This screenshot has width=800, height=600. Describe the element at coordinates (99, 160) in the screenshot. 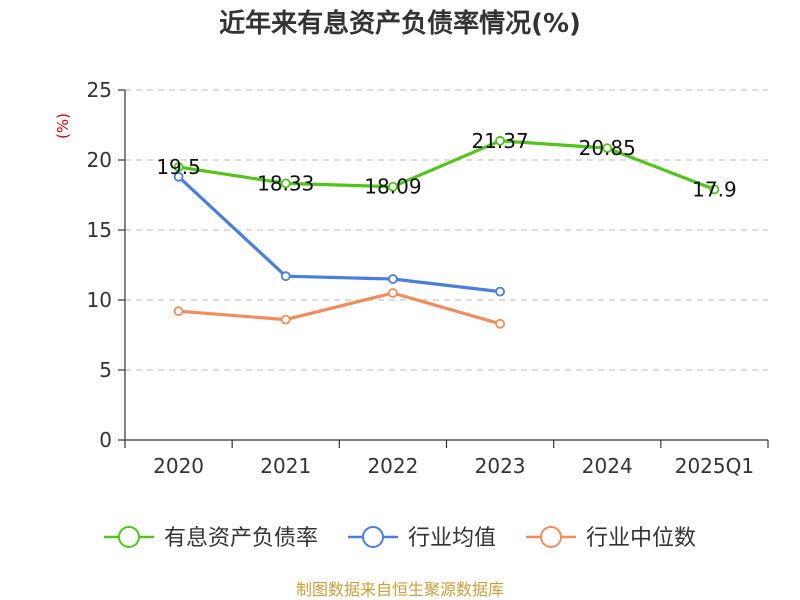

I see `y-tick-label-20: 20` at that location.